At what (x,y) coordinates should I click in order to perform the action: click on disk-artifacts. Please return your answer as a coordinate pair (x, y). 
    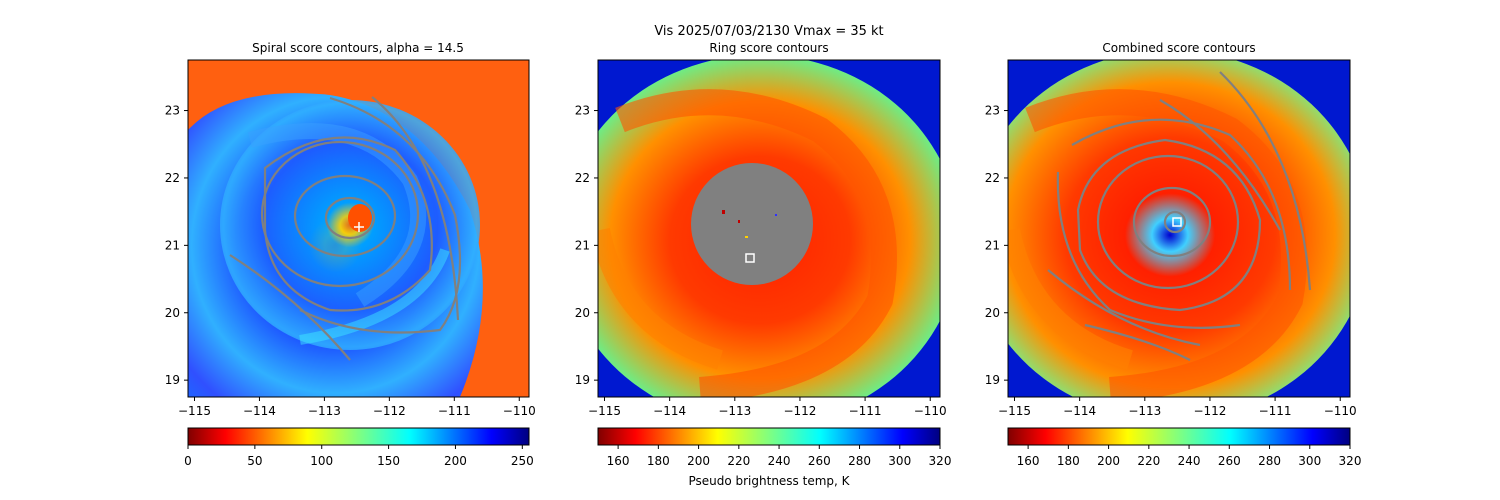
    Looking at the image, I should click on (749, 224).